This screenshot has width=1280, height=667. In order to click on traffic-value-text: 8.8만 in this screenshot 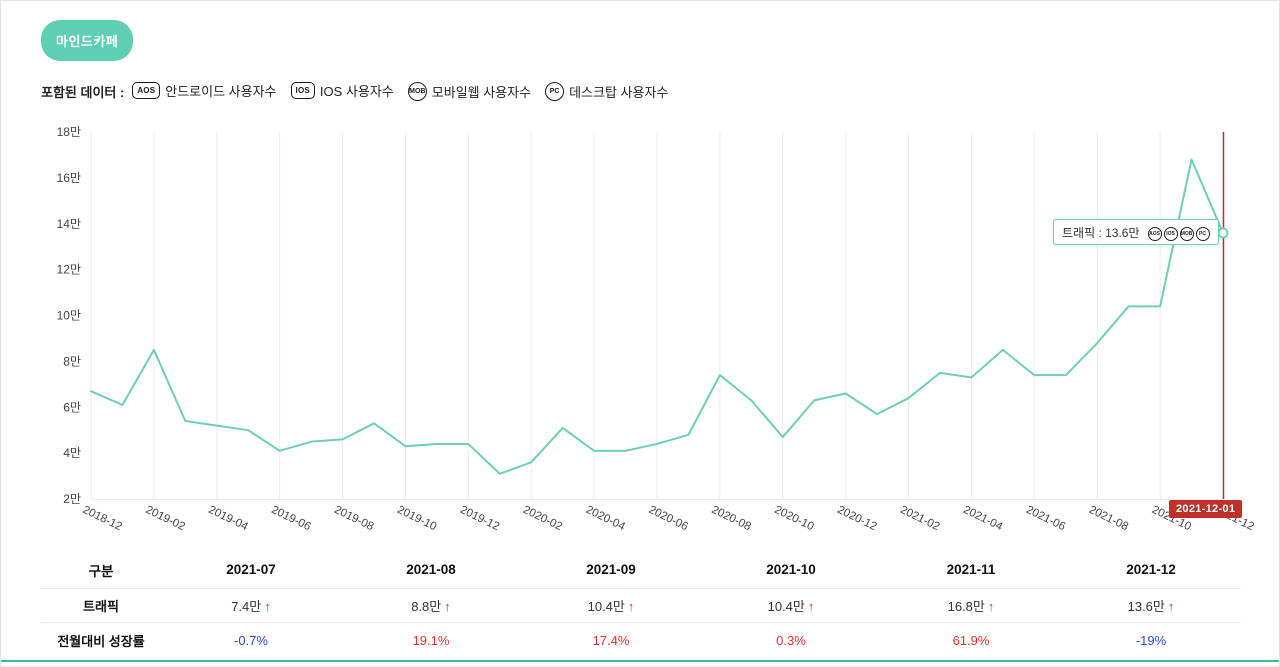, I will do `click(426, 606)`.